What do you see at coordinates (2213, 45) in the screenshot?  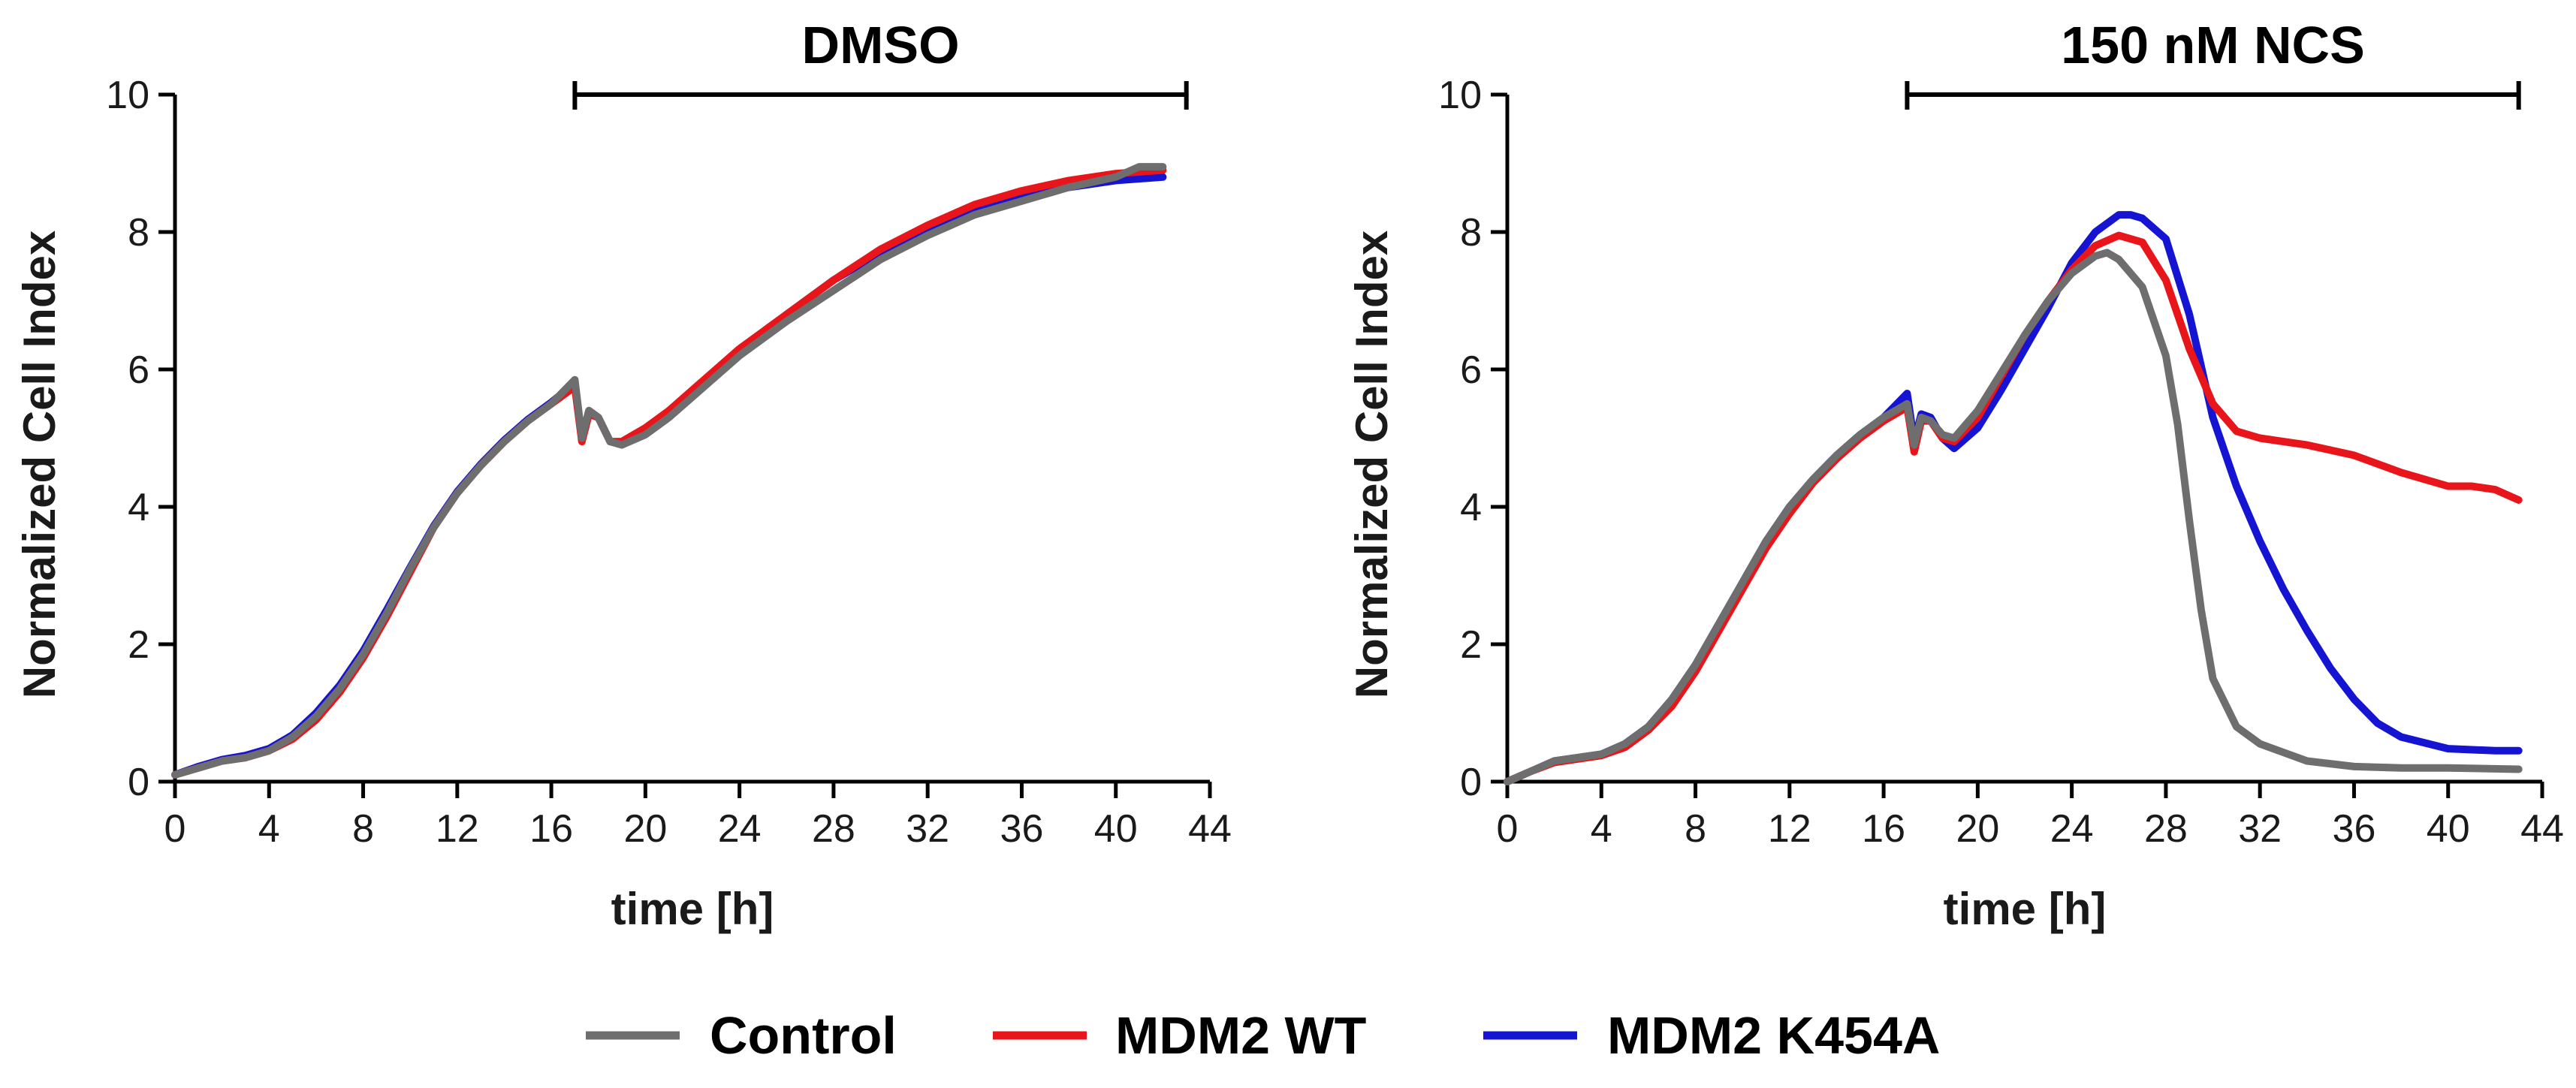 I see `panel-title: 150 nM NCS` at bounding box center [2213, 45].